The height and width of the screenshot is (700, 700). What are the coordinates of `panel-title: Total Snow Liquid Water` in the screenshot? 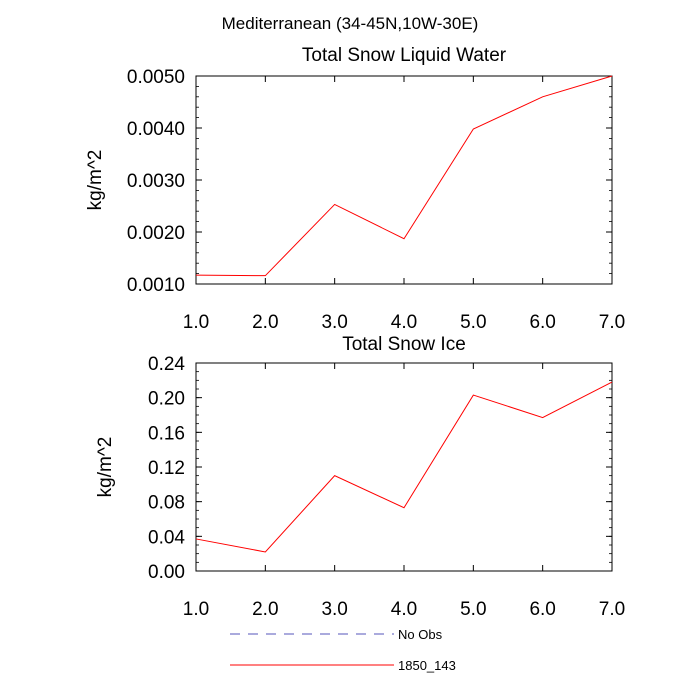 It's located at (404, 55).